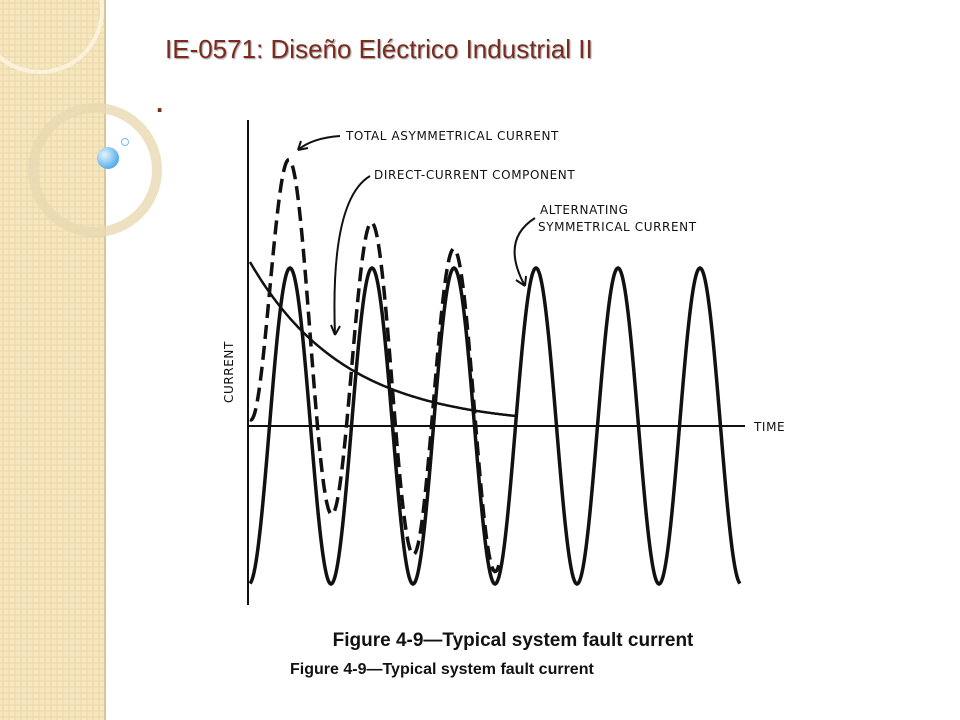 This screenshot has height=720, width=960. I want to click on label-ac: ALTERNATING, so click(584, 210).